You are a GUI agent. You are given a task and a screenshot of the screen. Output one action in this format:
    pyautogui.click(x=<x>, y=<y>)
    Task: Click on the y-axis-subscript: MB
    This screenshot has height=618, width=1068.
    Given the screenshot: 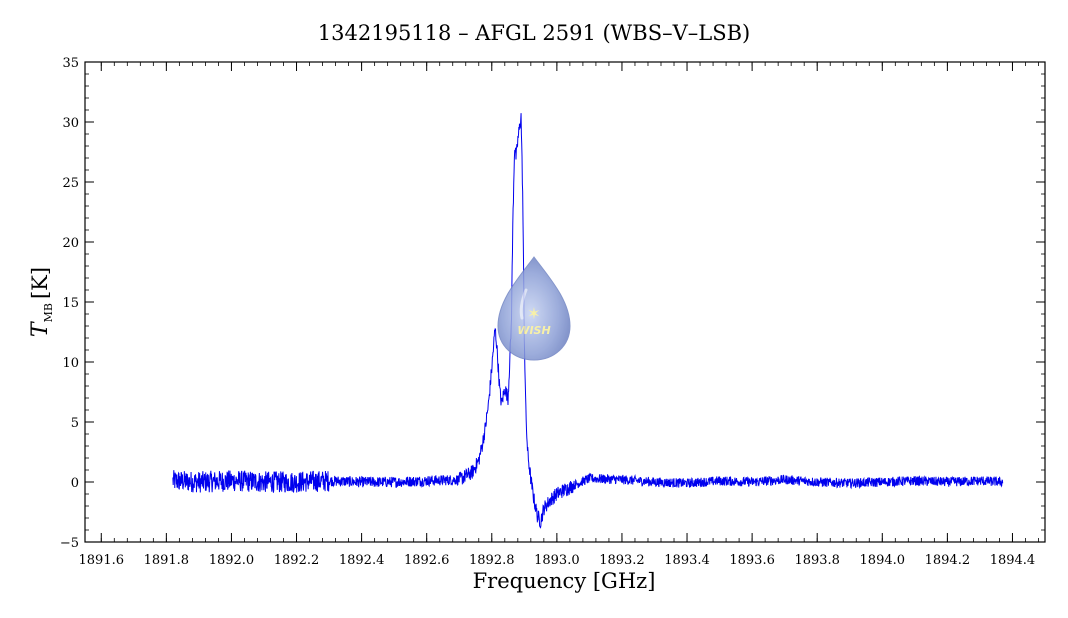 What is the action you would take?
    pyautogui.click(x=48, y=312)
    